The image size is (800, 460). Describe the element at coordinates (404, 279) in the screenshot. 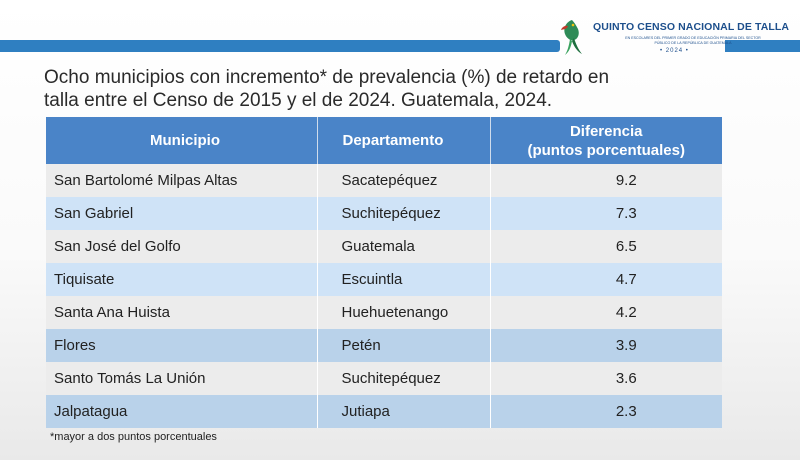

I see `cell-departamento: Escuintla` at that location.